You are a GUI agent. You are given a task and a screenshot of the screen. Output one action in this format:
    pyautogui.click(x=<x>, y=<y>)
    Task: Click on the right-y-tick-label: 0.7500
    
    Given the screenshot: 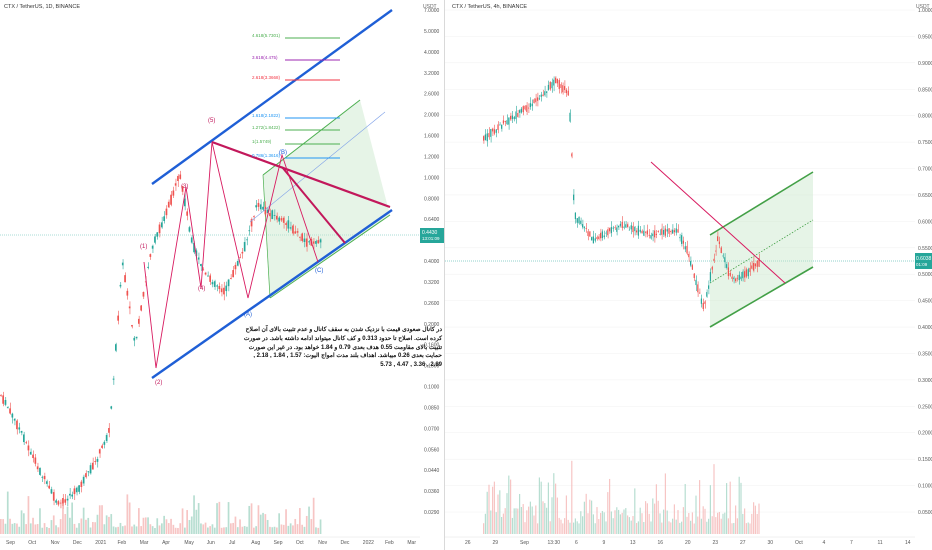 What is the action you would take?
    pyautogui.click(x=925, y=143)
    